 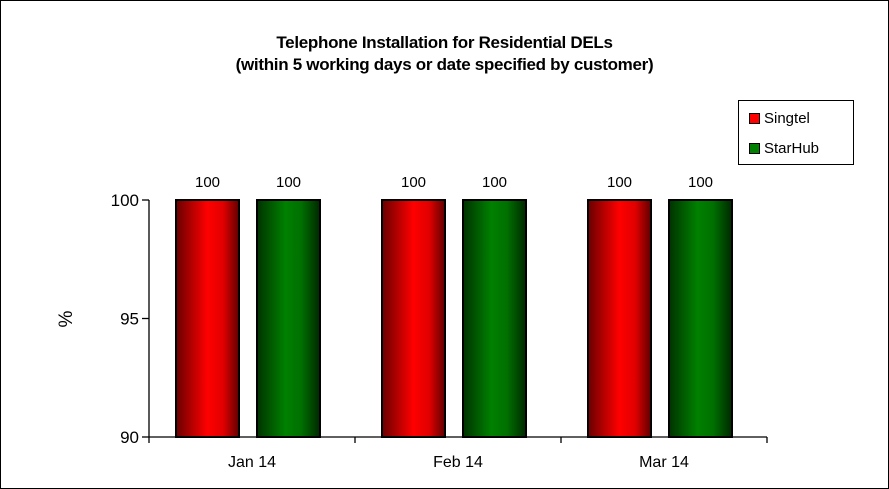 What do you see at coordinates (252, 462) in the screenshot?
I see `x-tick-label: Jan 14` at bounding box center [252, 462].